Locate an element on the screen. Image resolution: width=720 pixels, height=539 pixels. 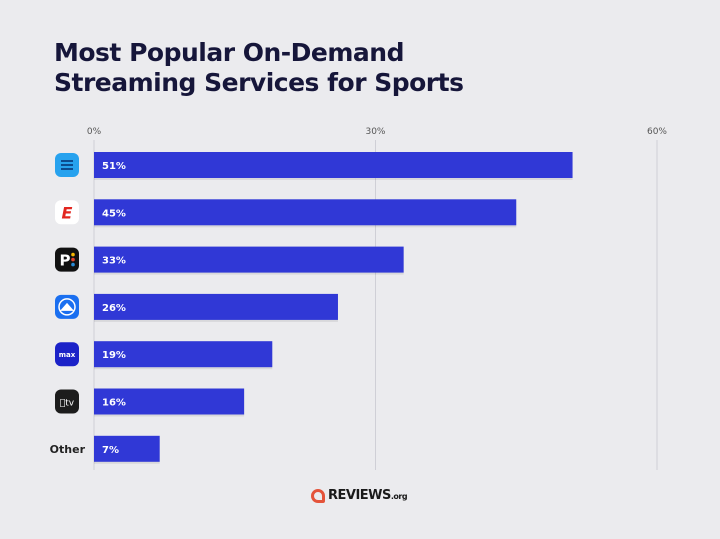
espn-glyph: E is located at coordinates (67, 212).